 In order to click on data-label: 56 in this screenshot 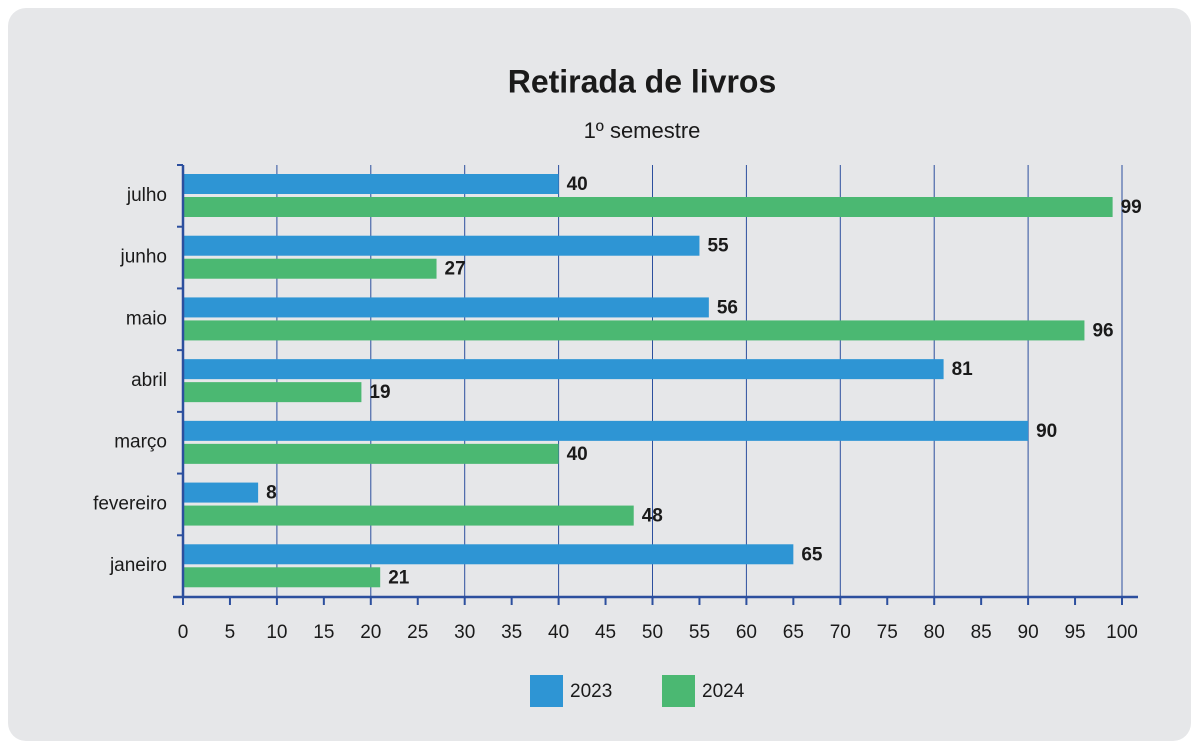, I will do `click(727, 307)`.